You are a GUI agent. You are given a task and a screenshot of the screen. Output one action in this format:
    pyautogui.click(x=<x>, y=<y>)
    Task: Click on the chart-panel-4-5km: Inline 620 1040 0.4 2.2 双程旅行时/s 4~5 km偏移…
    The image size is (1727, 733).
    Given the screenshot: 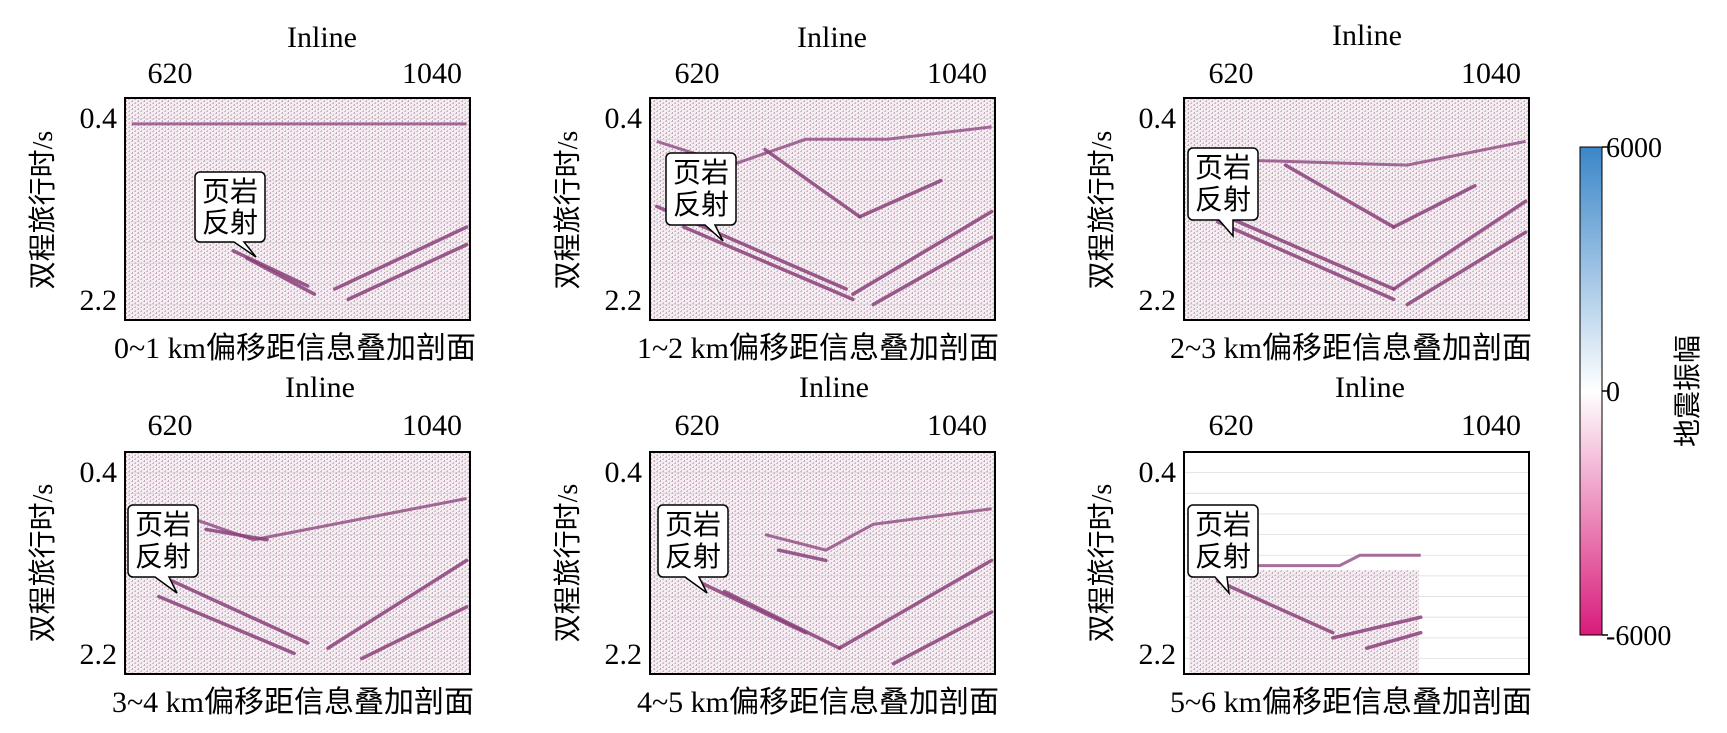 What is the action you would take?
    pyautogui.click(x=775, y=545)
    